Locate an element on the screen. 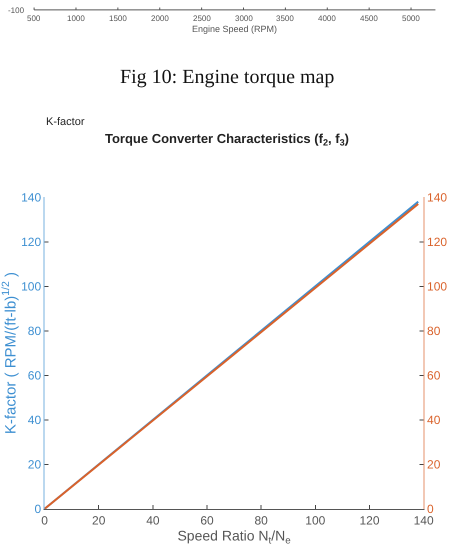  y-tick-label: 60 is located at coordinates (35, 375).